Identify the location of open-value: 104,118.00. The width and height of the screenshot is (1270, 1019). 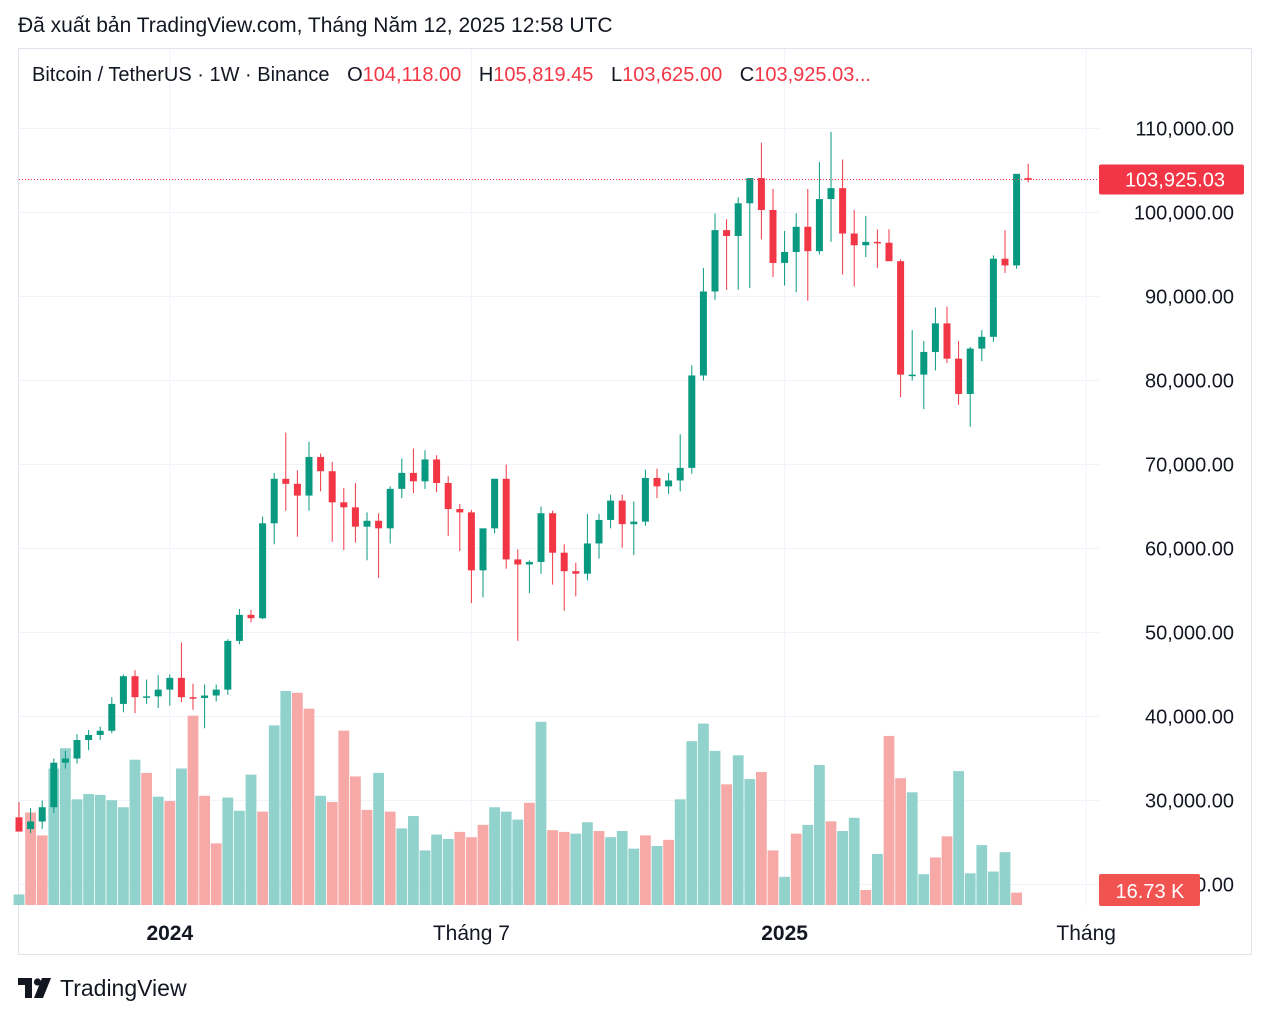
(412, 75).